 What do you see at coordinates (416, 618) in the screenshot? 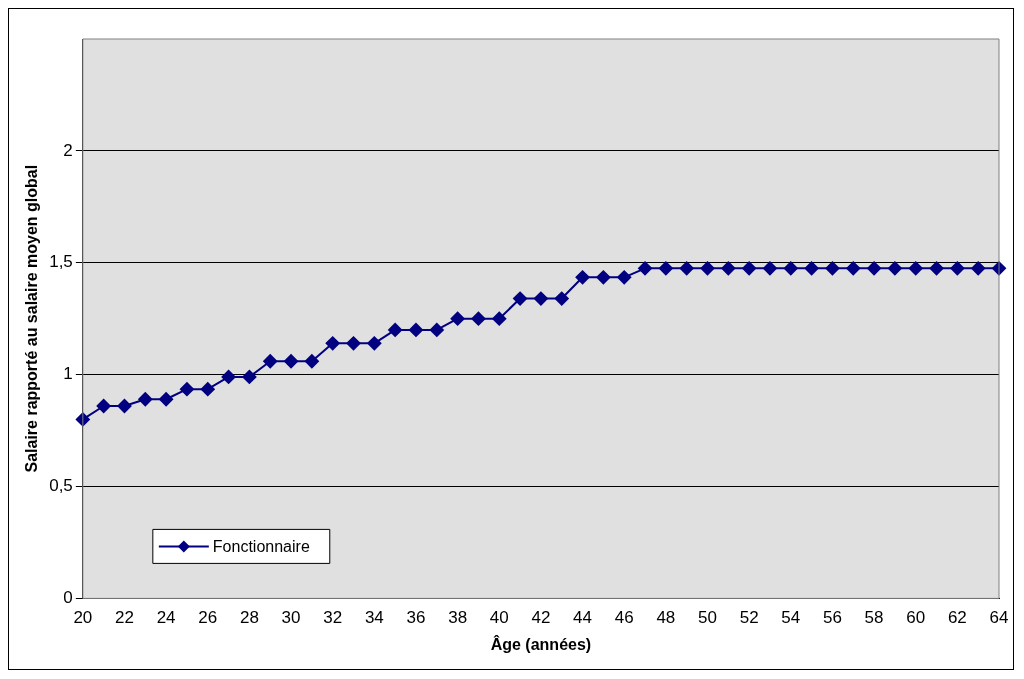
I see `x-tick-label: 36` at bounding box center [416, 618].